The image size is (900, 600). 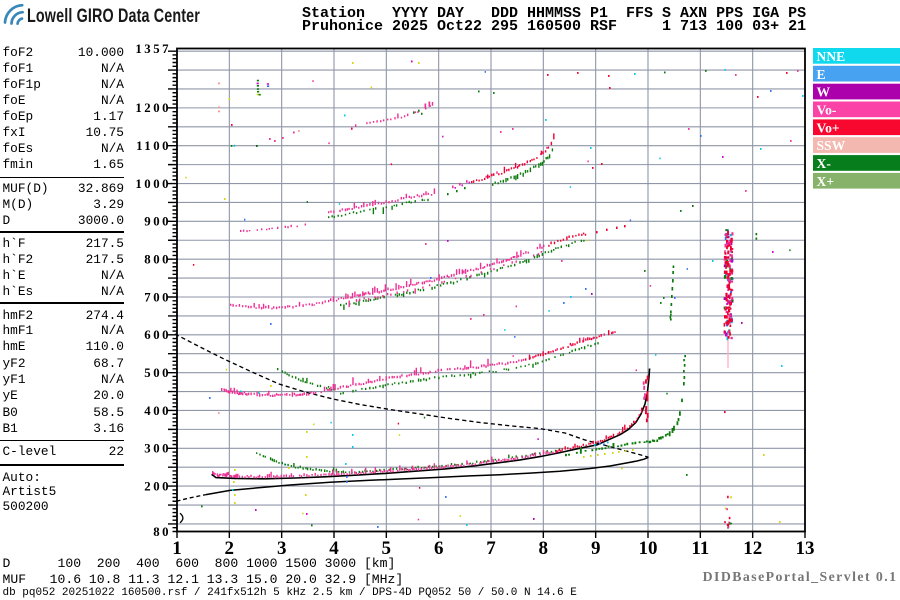 I want to click on svg-text: 3, so click(x=282, y=548).